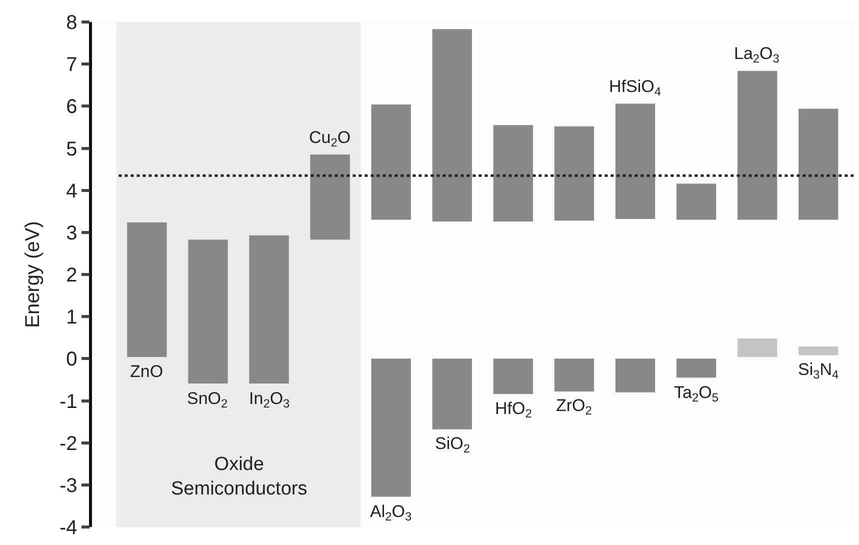 The width and height of the screenshot is (859, 545). Describe the element at coordinates (207, 400) in the screenshot. I see `annotation: SnO$_{2}$` at that location.